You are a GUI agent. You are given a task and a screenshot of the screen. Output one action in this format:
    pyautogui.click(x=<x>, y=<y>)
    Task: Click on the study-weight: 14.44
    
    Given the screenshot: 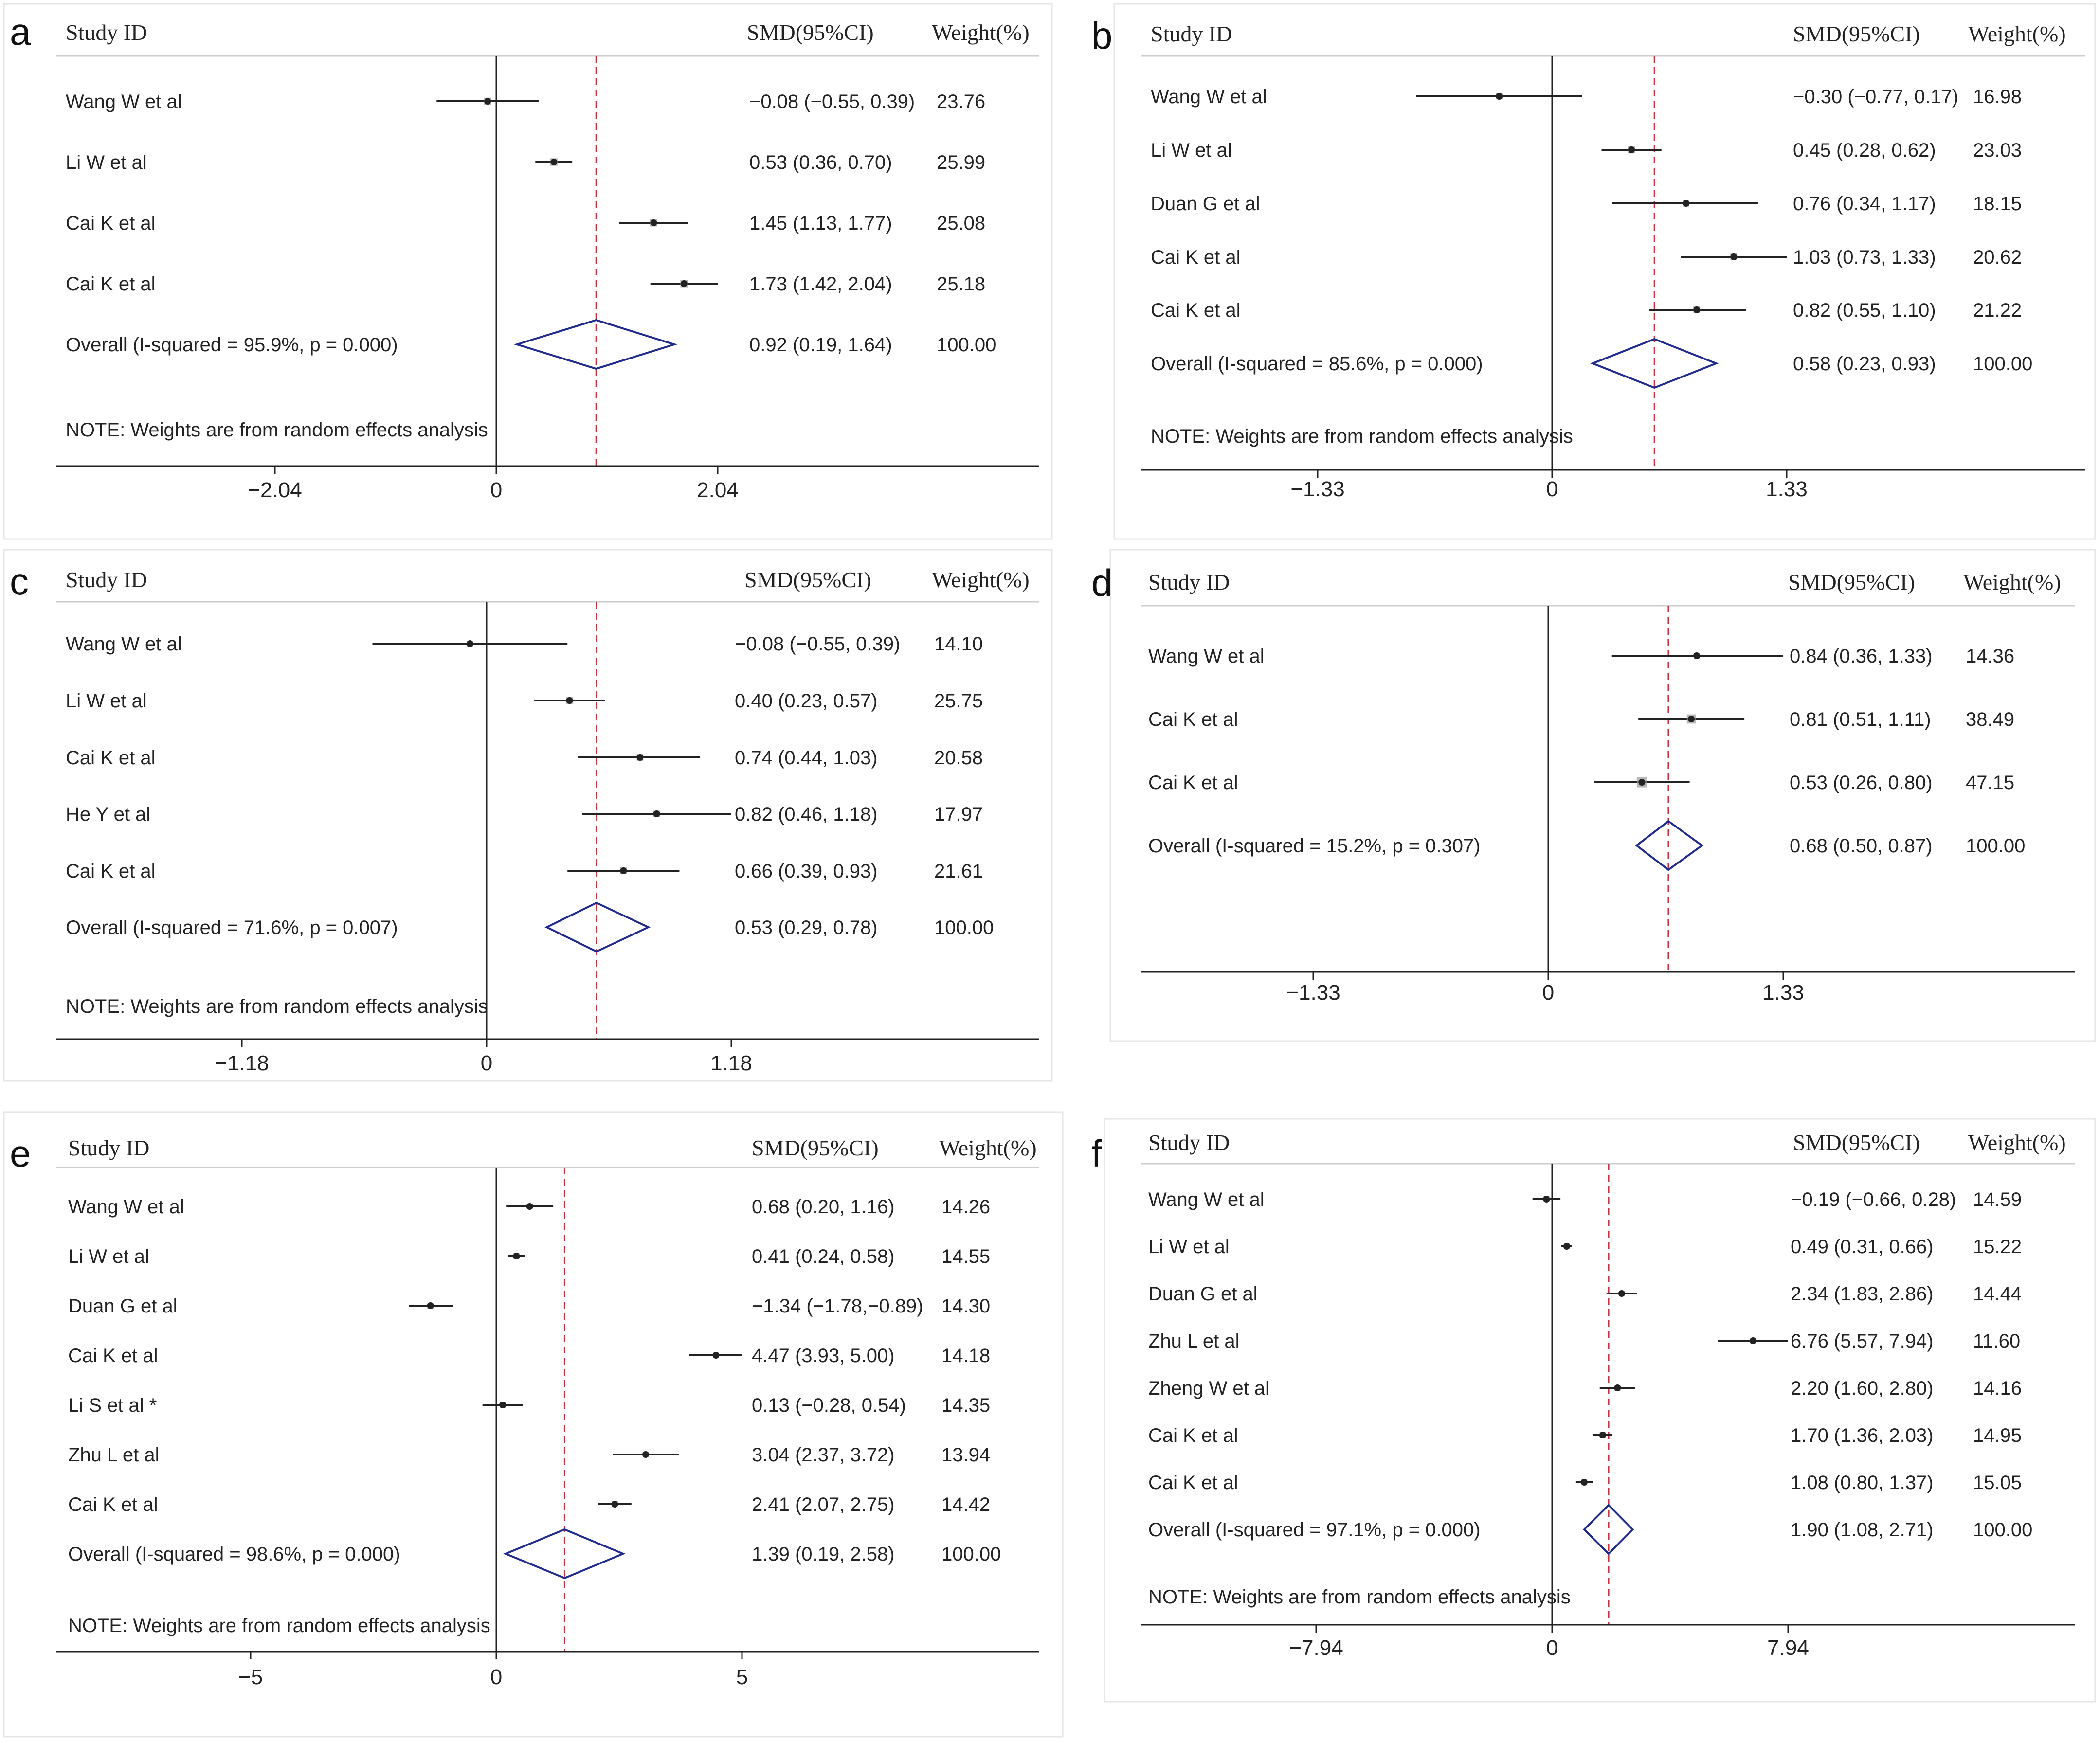 What is the action you would take?
    pyautogui.click(x=1998, y=1294)
    